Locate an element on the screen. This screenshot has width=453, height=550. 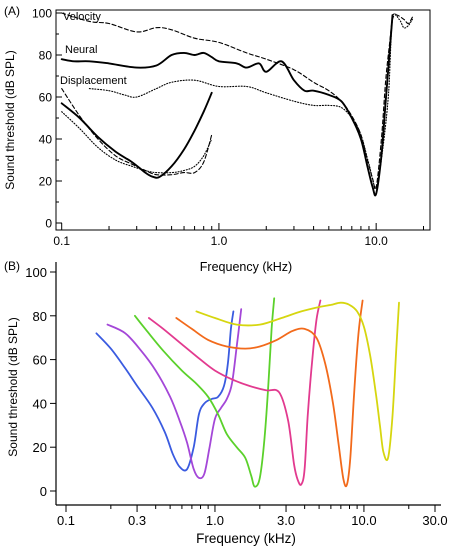
velocity-label: Velocity is located at coordinates (82, 17).